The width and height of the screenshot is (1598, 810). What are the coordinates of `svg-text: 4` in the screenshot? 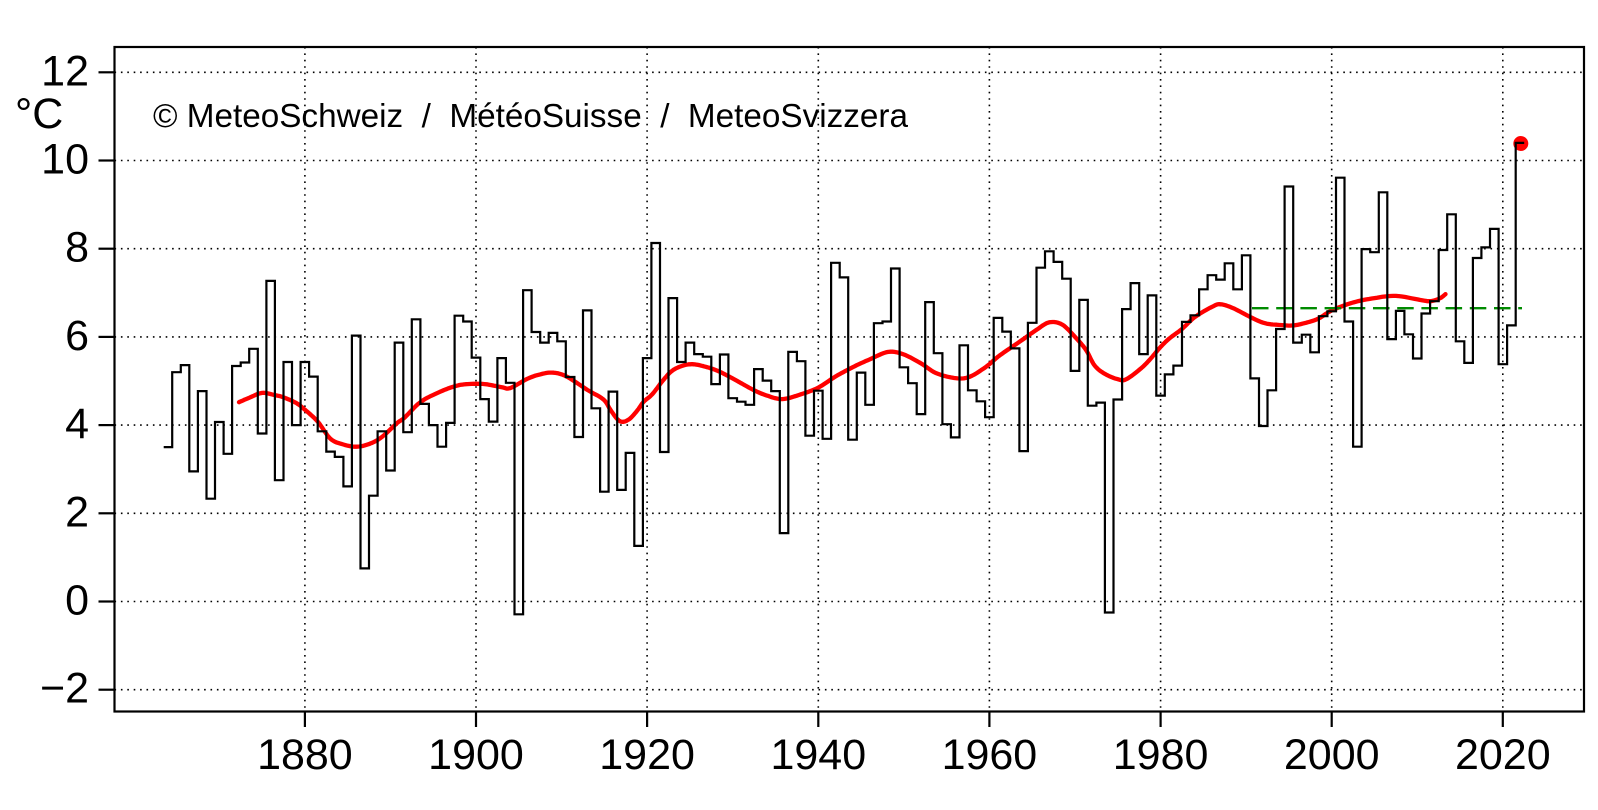 It's located at (77, 424).